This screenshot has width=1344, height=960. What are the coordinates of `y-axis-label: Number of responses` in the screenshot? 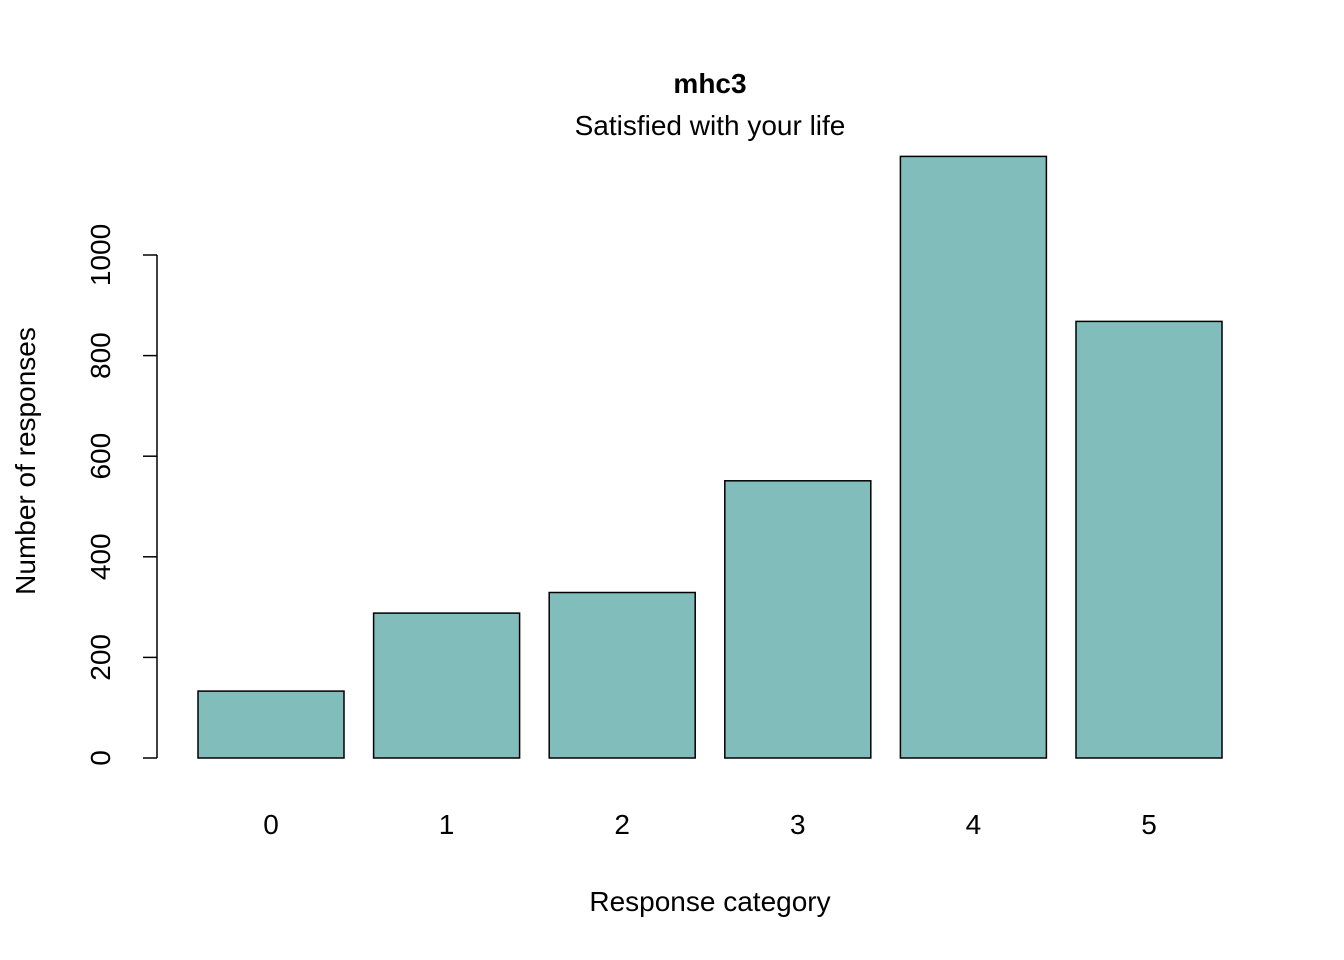 It's located at (25, 461).